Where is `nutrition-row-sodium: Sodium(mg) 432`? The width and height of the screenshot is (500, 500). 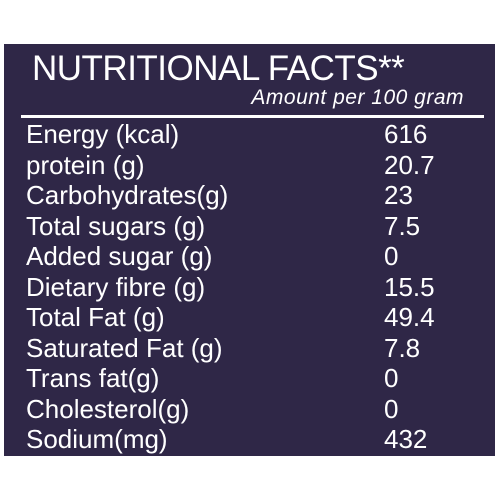 nutrition-row-sodium: Sodium(mg) 432 is located at coordinates (249, 439).